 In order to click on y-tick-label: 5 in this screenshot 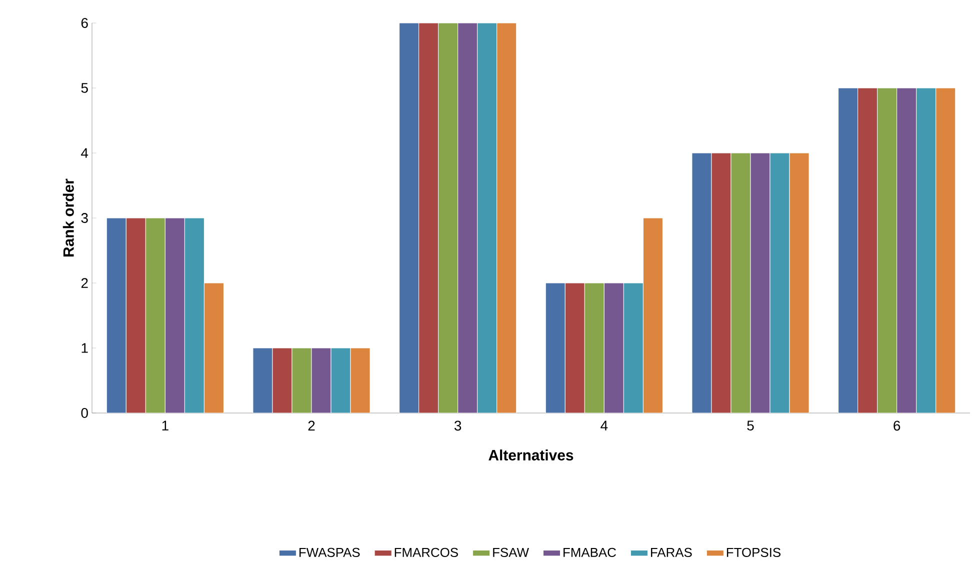, I will do `click(84, 87)`.